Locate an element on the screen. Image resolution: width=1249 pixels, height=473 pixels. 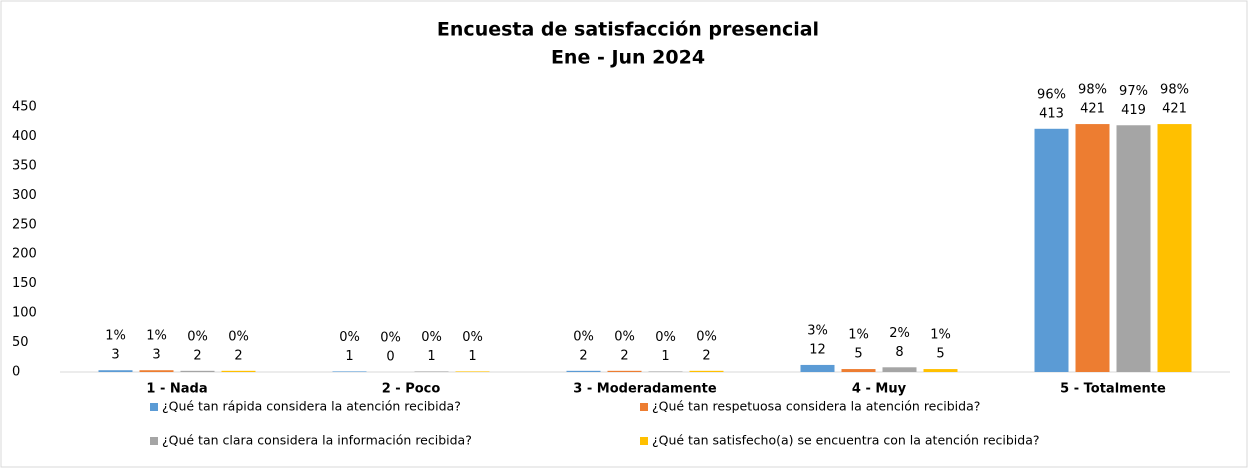
value-label: 419 is located at coordinates (1133, 110).